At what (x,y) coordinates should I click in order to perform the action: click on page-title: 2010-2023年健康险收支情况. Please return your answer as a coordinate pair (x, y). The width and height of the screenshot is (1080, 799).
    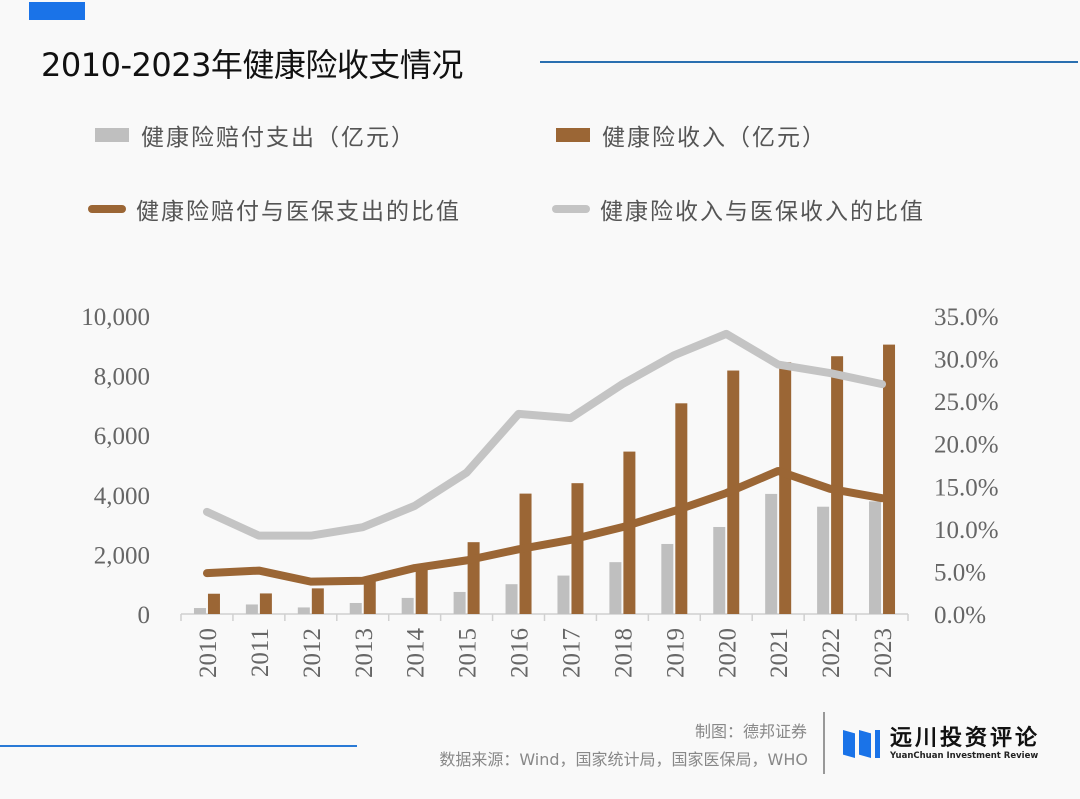
    Looking at the image, I should click on (252, 65).